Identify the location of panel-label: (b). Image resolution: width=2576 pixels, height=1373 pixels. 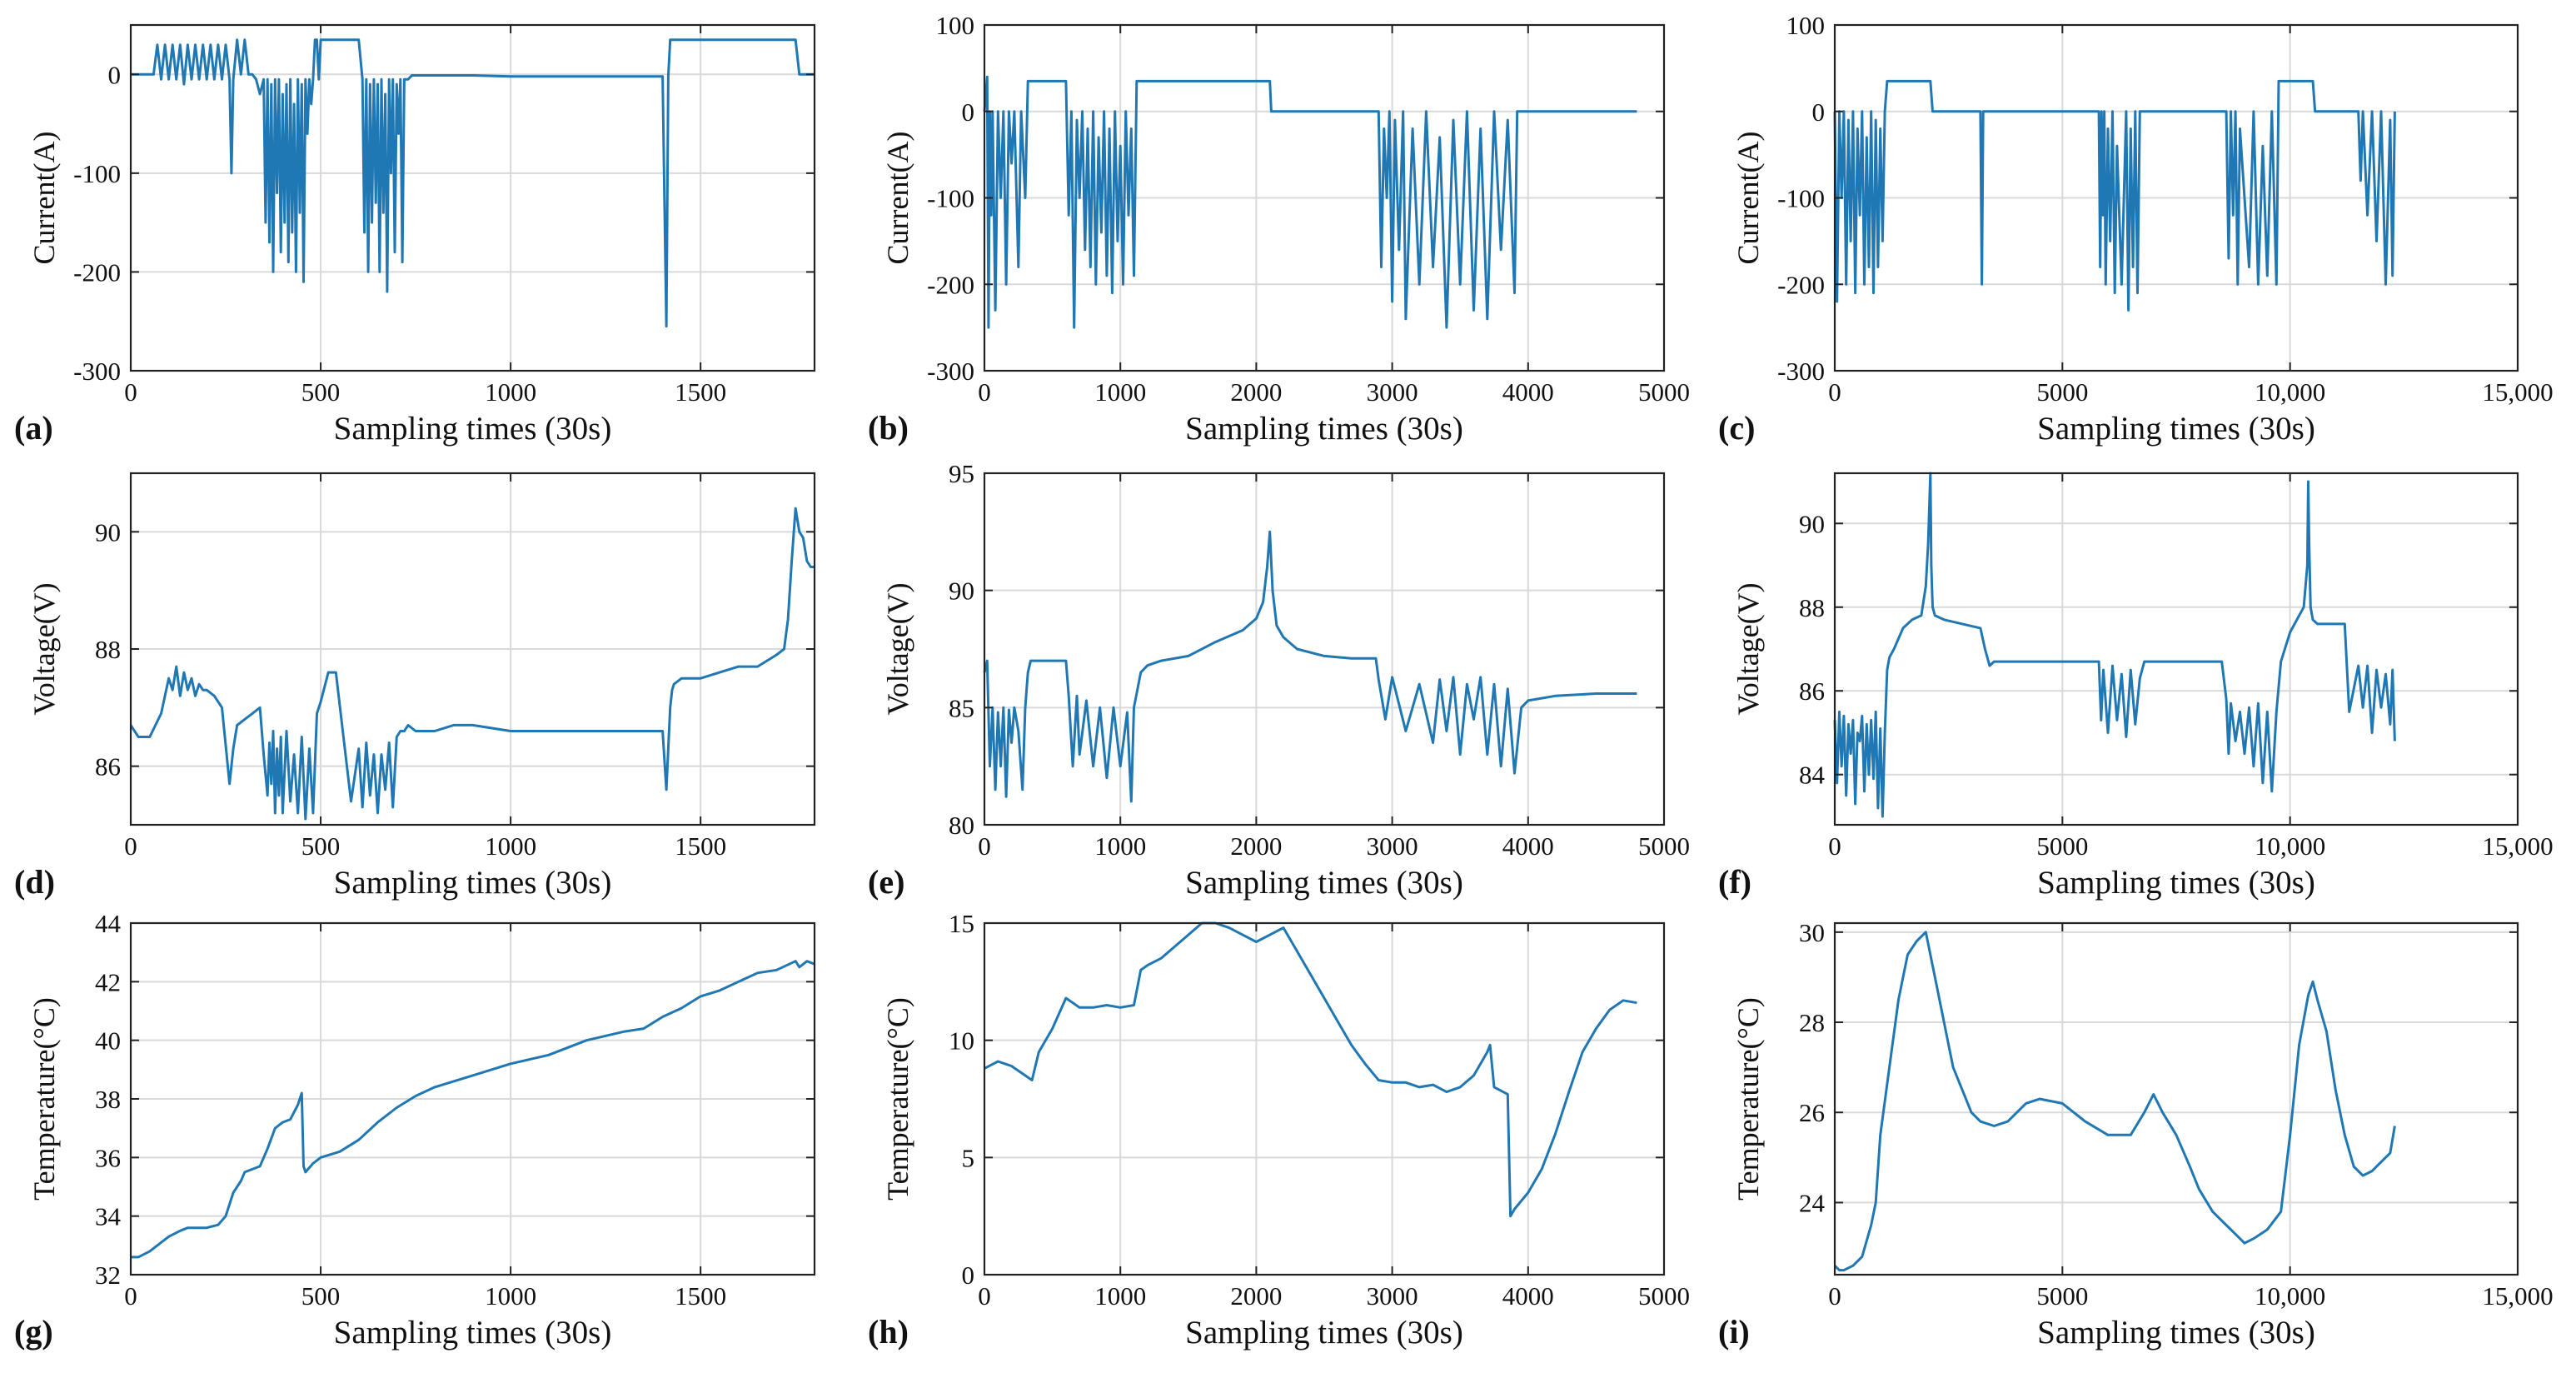
(888, 428).